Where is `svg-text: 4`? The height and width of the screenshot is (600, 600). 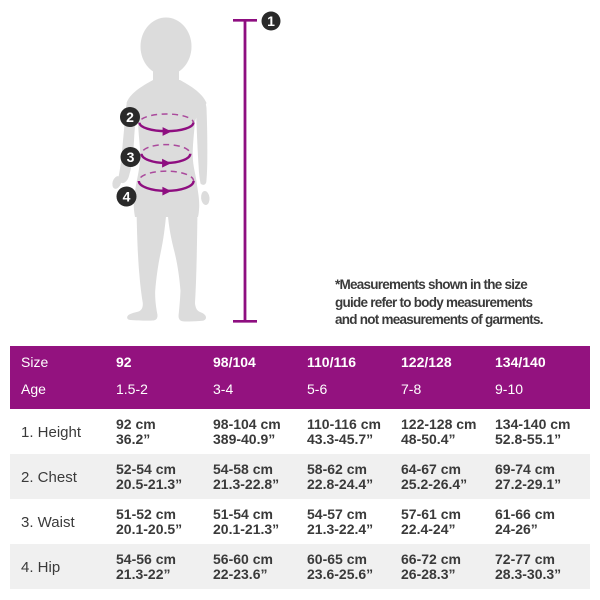 svg-text: 4 is located at coordinates (127, 197).